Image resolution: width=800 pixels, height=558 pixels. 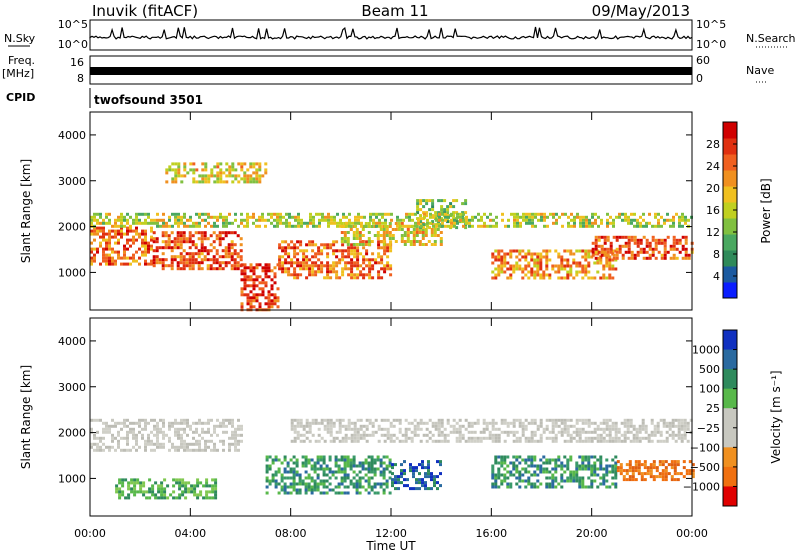 I want to click on nsky-line, so click(x=391, y=33).